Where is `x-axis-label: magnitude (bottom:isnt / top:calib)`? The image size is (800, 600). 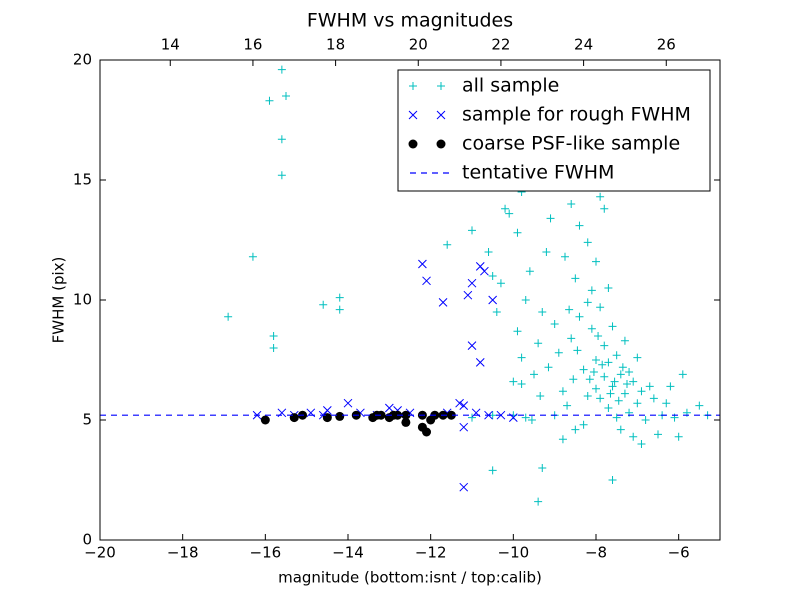 x-axis-label: magnitude (bottom:isnt / top:calib) is located at coordinates (410, 578).